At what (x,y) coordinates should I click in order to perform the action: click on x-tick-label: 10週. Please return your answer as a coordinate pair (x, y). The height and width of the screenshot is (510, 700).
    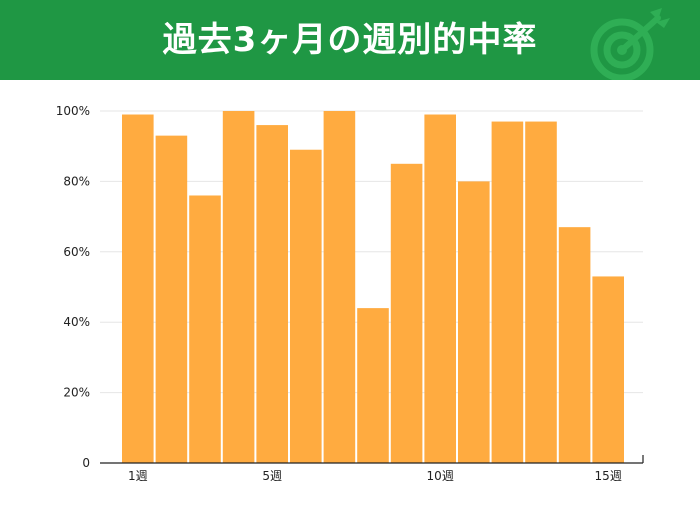
    Looking at the image, I should click on (440, 476).